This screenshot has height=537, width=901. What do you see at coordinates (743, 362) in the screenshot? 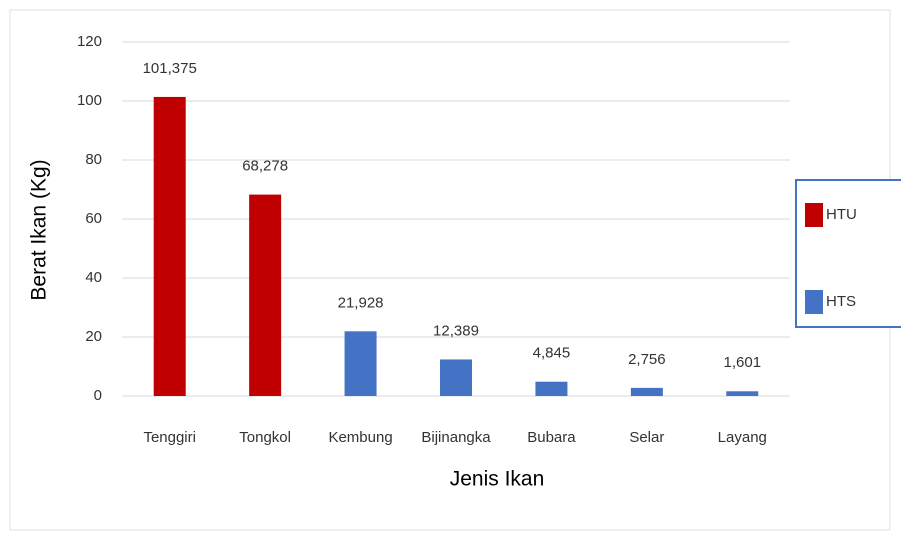
I see `data-label: 1,601` at bounding box center [743, 362].